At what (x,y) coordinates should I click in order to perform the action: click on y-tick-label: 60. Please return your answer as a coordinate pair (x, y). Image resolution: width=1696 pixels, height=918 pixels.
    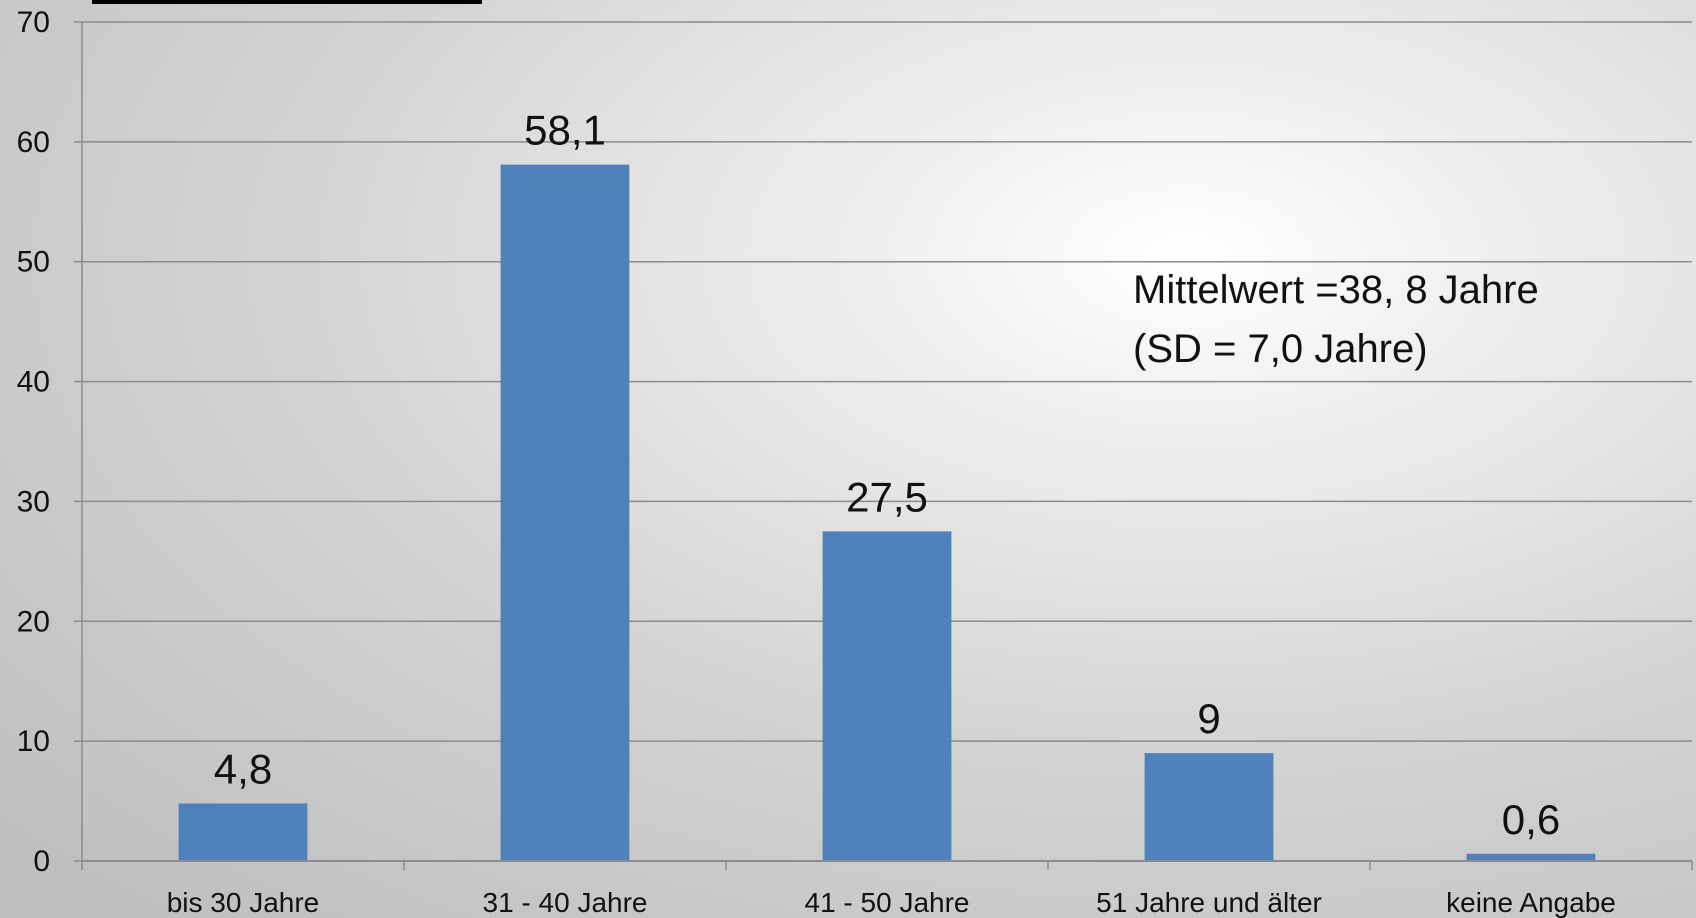
    Looking at the image, I should click on (33, 142).